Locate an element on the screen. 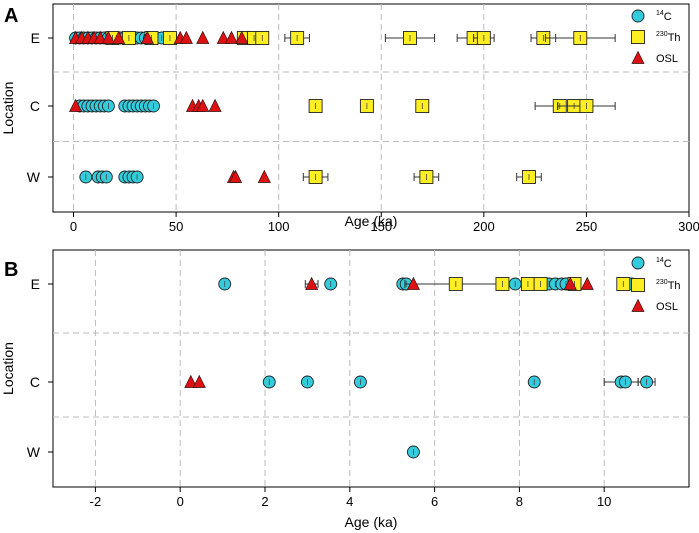 Image resolution: width=699 pixels, height=533 pixels. x-tick-label: 50 is located at coordinates (176, 226).